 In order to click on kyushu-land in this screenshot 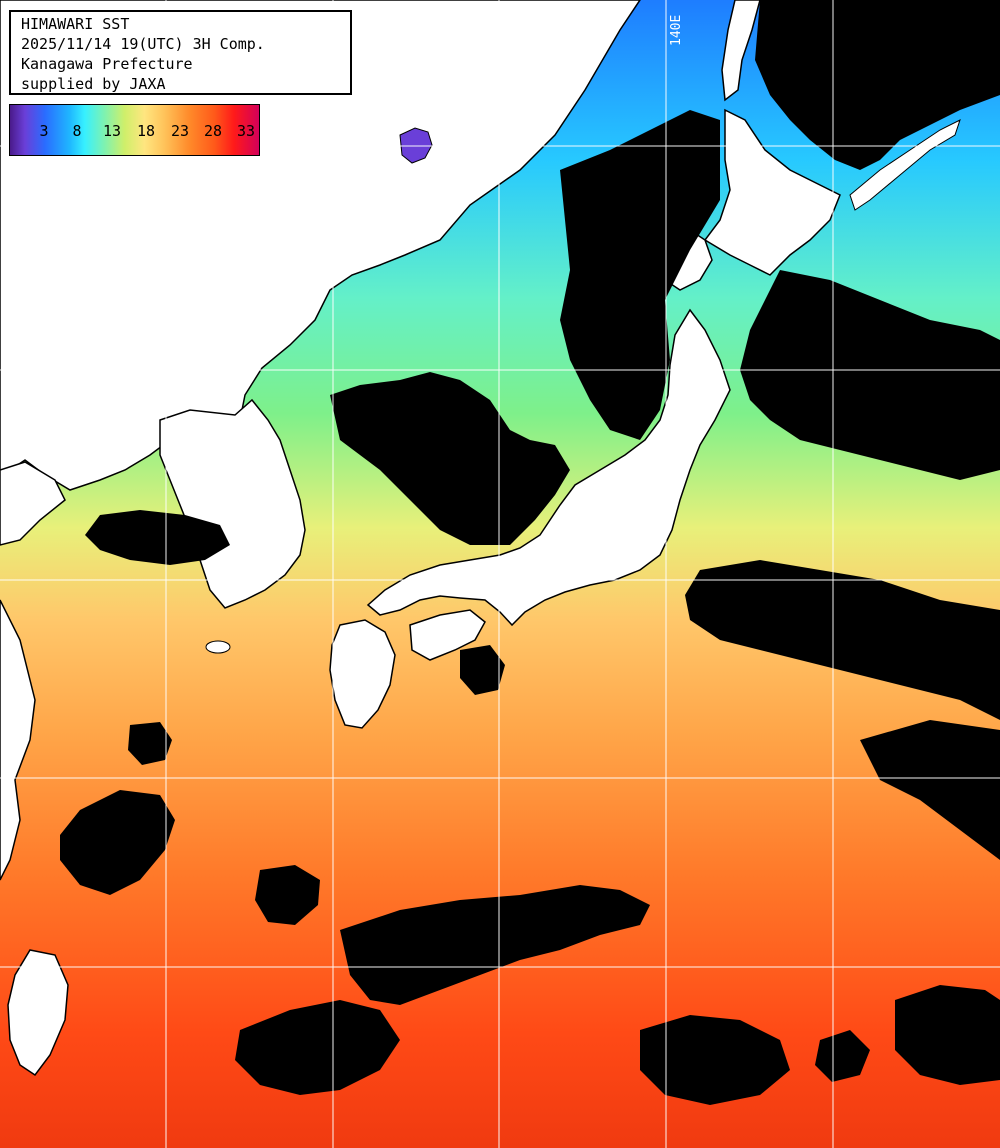, I will do `click(362, 674)`.